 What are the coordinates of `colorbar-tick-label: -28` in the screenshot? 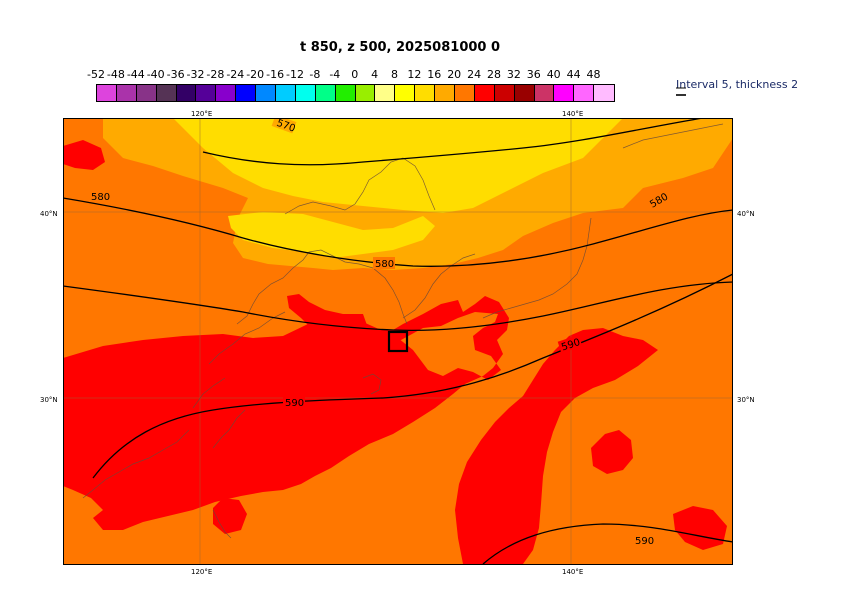 It's located at (215, 74).